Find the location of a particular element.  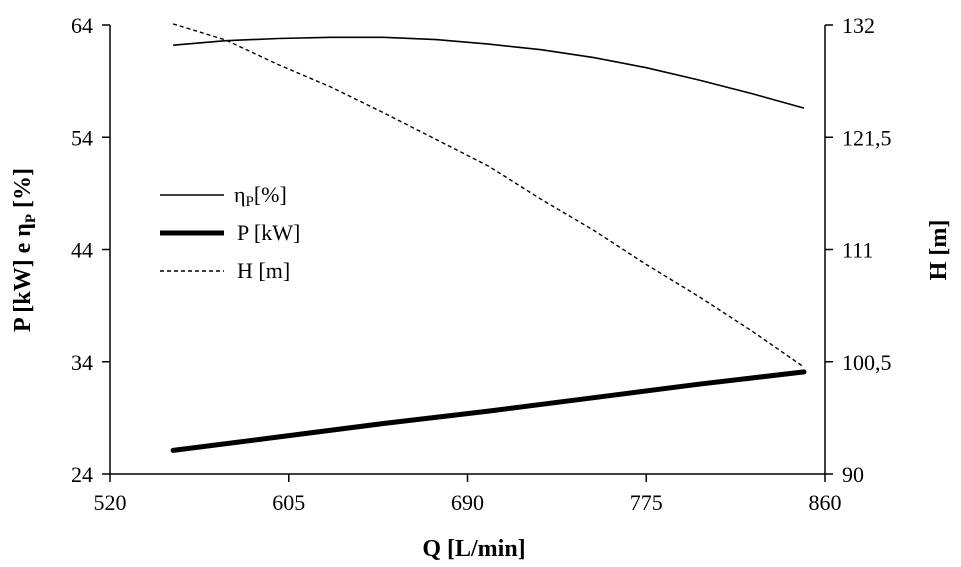

x-tick-label: 860 is located at coordinates (825, 502).